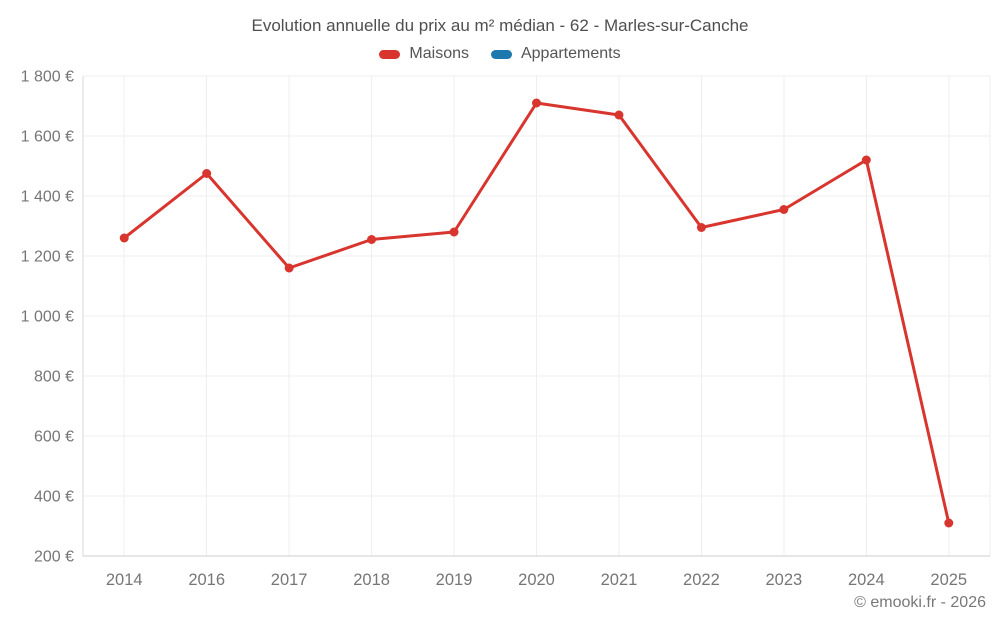 The width and height of the screenshot is (1000, 625). Describe the element at coordinates (47, 317) in the screenshot. I see `y-tick-label: 1 000 €` at that location.